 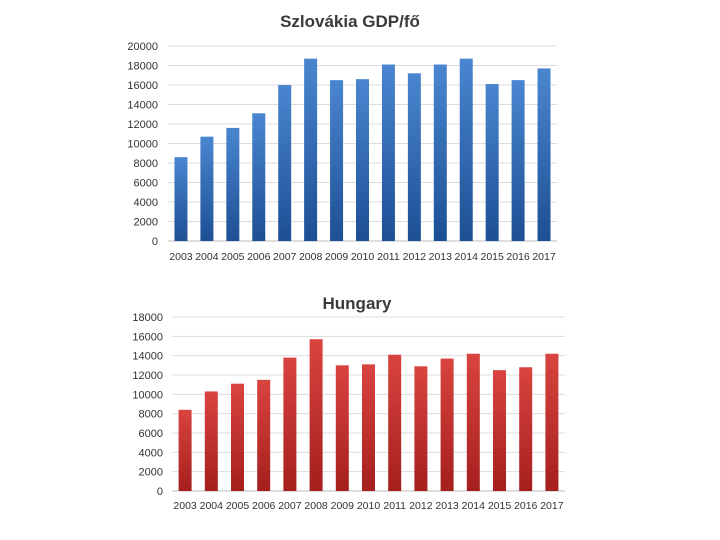 I want to click on chart-title: Szlovákia GDP/fő, so click(x=350, y=21).